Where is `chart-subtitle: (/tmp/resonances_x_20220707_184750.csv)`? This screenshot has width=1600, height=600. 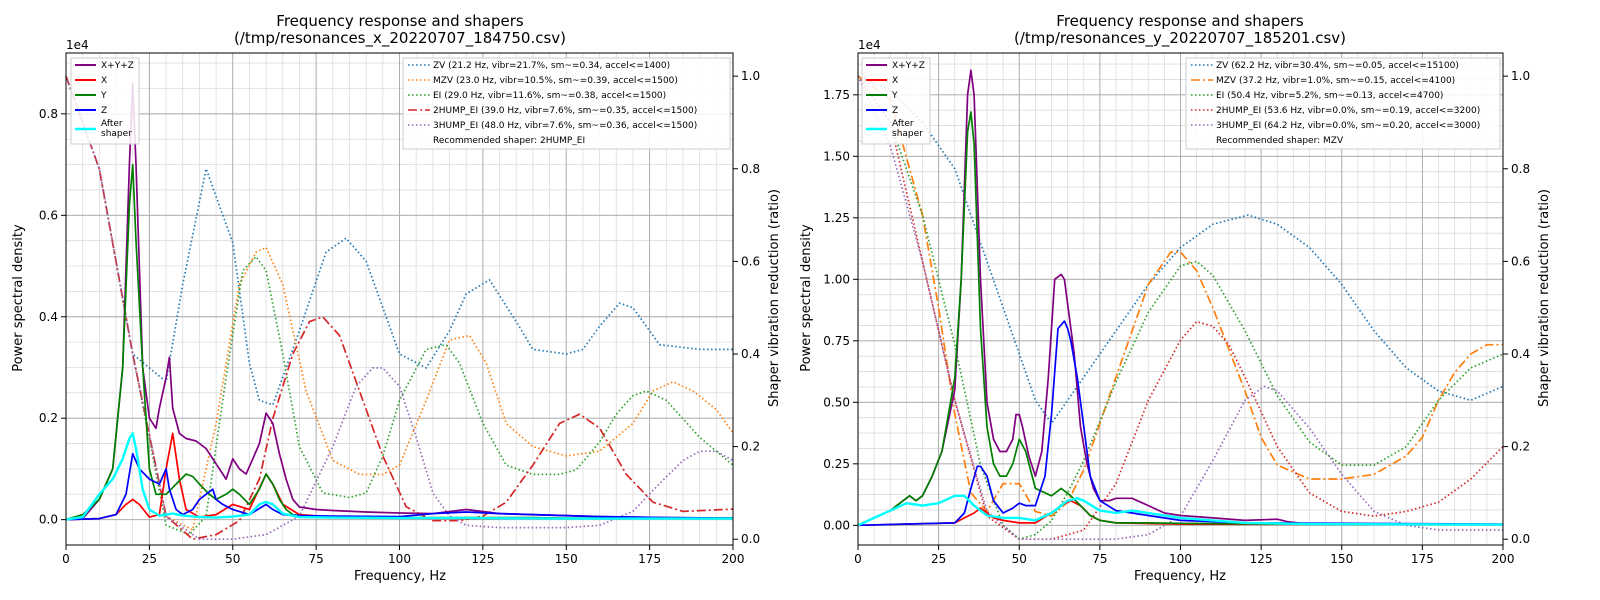 chart-subtitle: (/tmp/resonances_x_20220707_184750.csv) is located at coordinates (400, 38).